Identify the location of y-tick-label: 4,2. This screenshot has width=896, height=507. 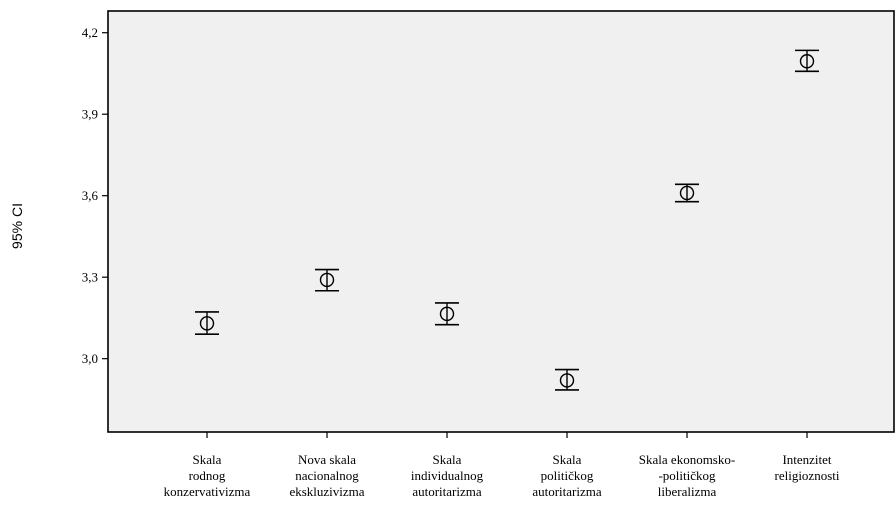
(90, 32).